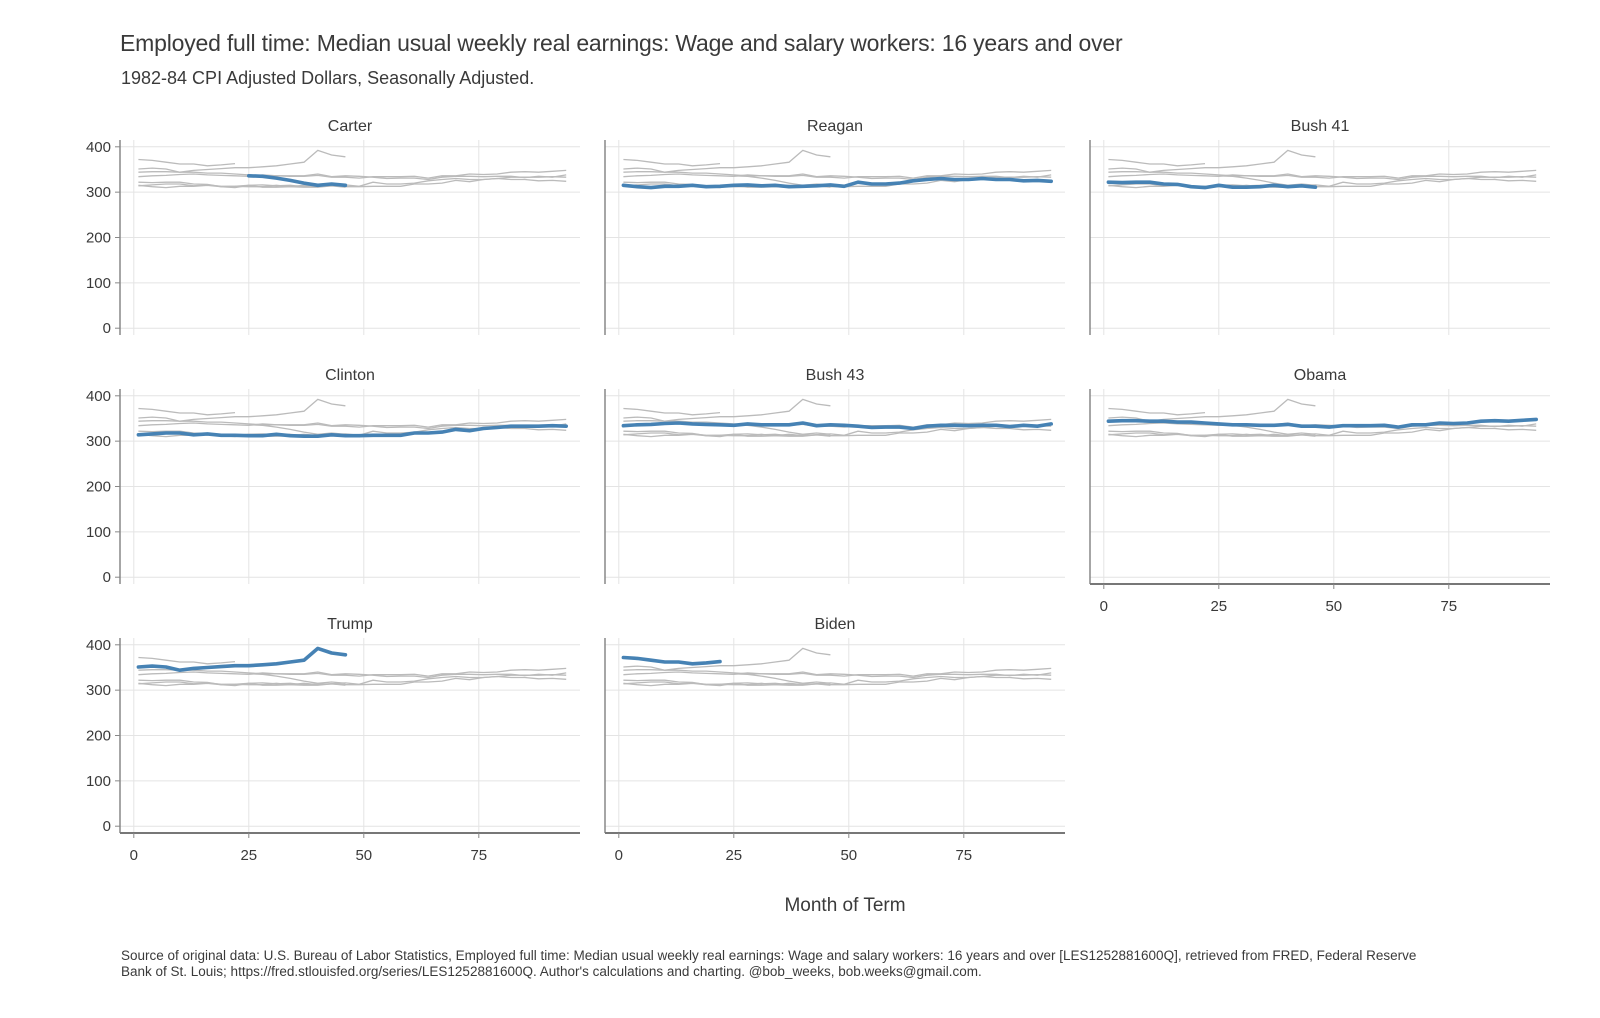  I want to click on panel-label: Clinton, so click(350, 375).